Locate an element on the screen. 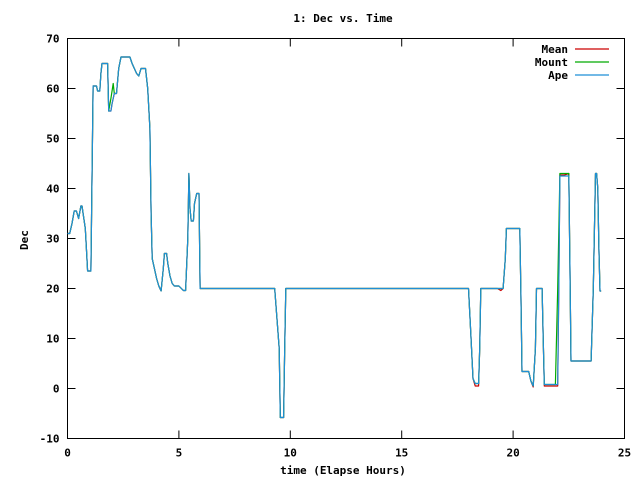  x-tick-label: 20 is located at coordinates (512, 453).